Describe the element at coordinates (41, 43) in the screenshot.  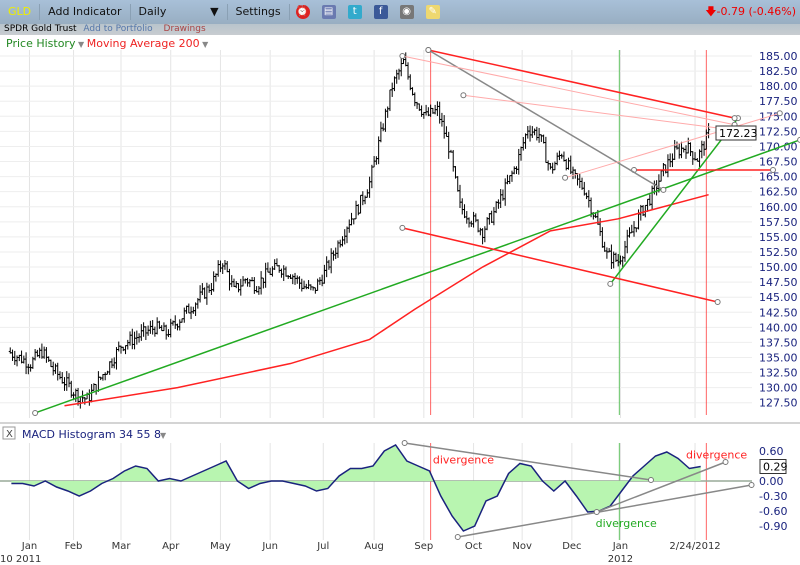
I see `legend-price-history: Price History` at that location.